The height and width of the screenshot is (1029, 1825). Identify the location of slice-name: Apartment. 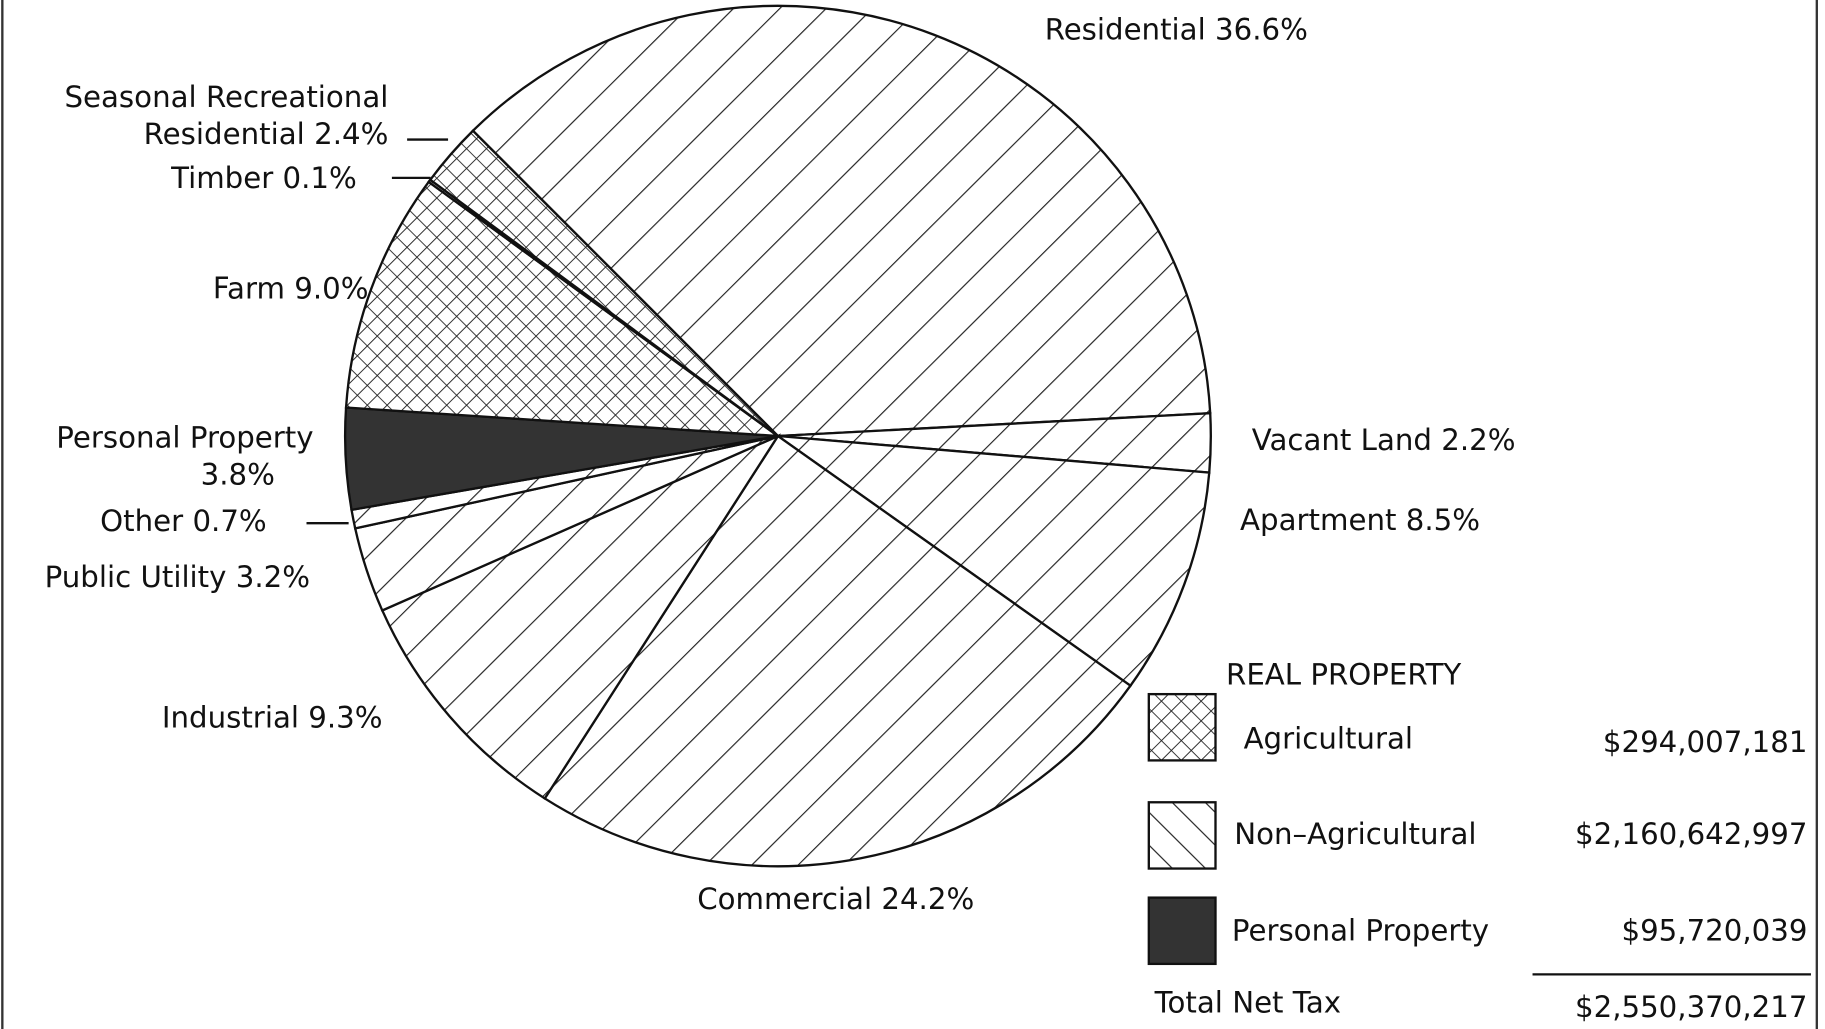
(1318, 520).